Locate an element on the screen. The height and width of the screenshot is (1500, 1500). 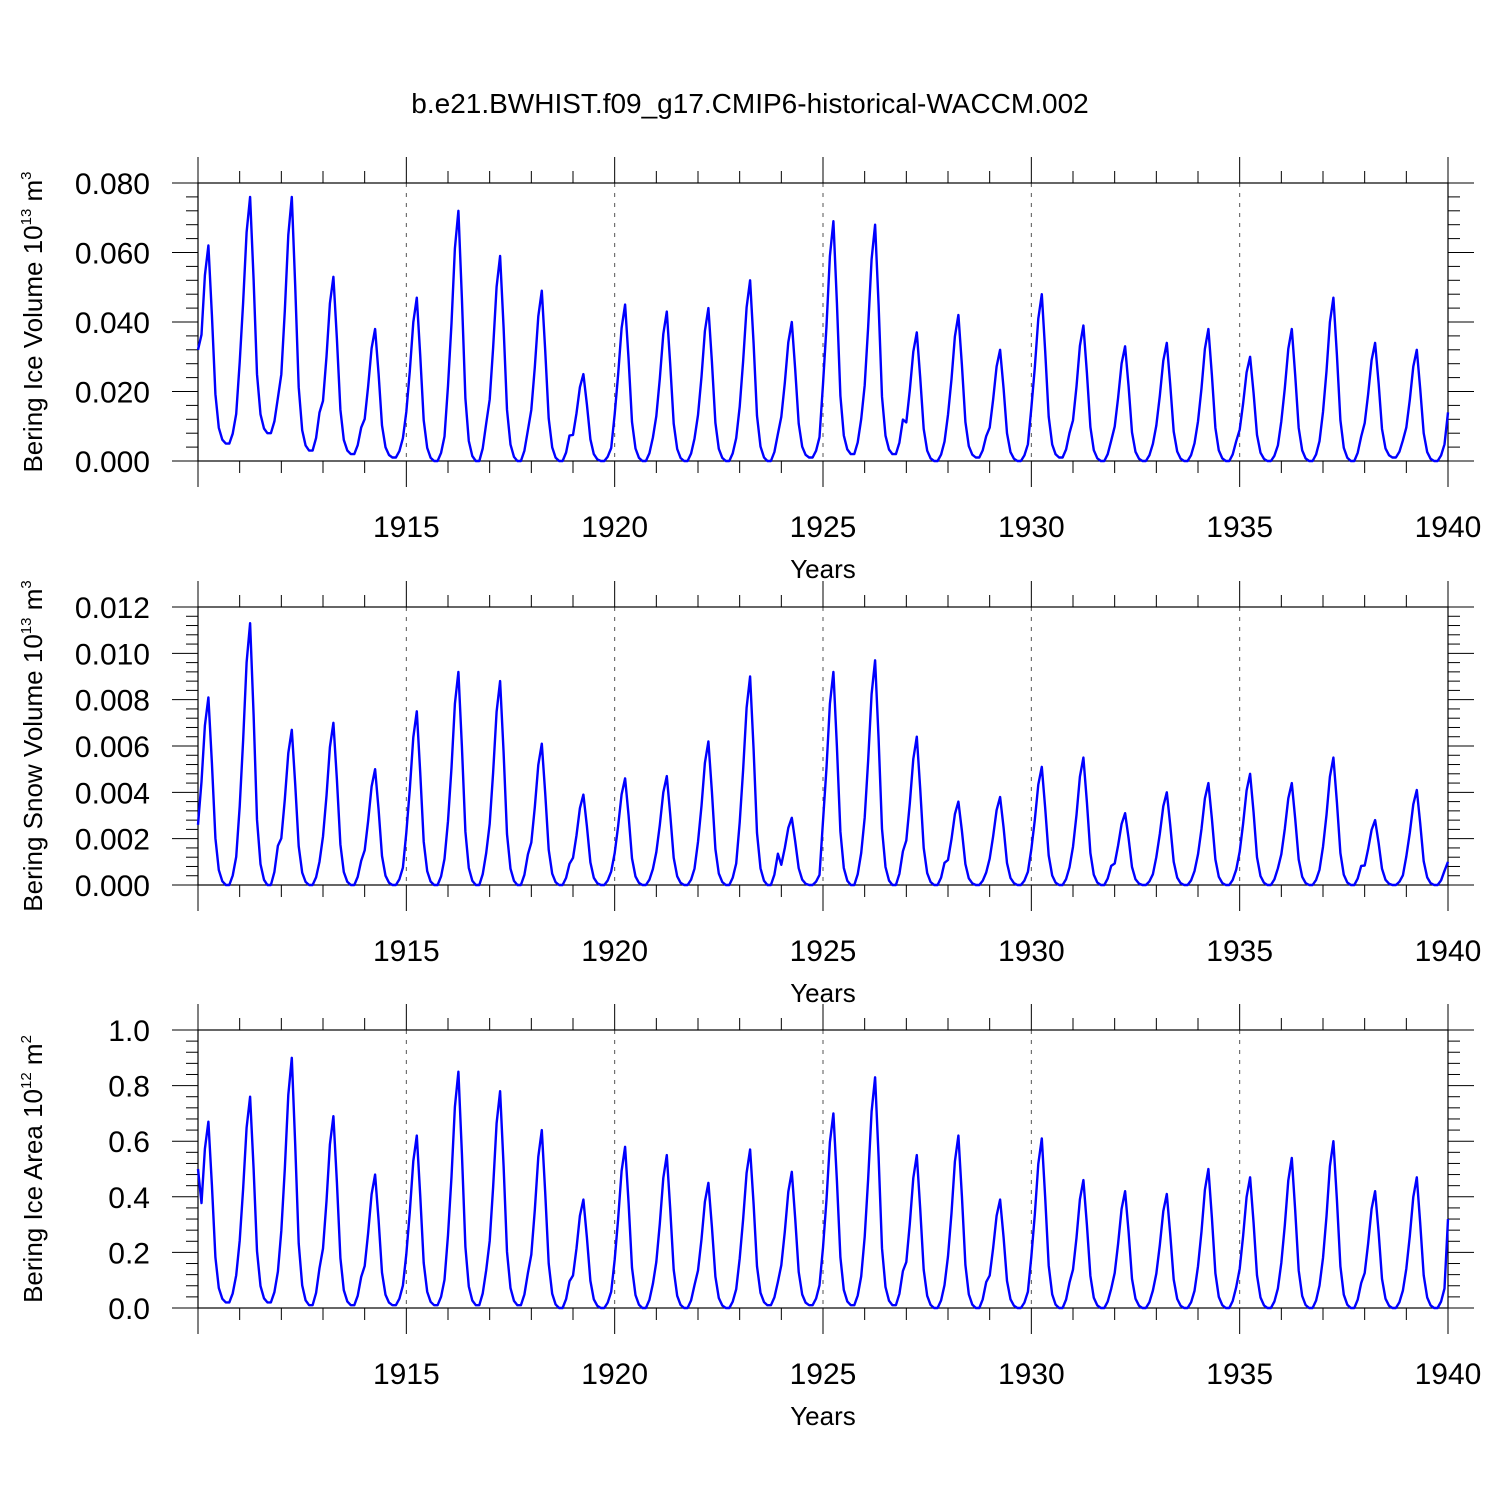
y-tick-label: 0.004 is located at coordinates (112, 793).